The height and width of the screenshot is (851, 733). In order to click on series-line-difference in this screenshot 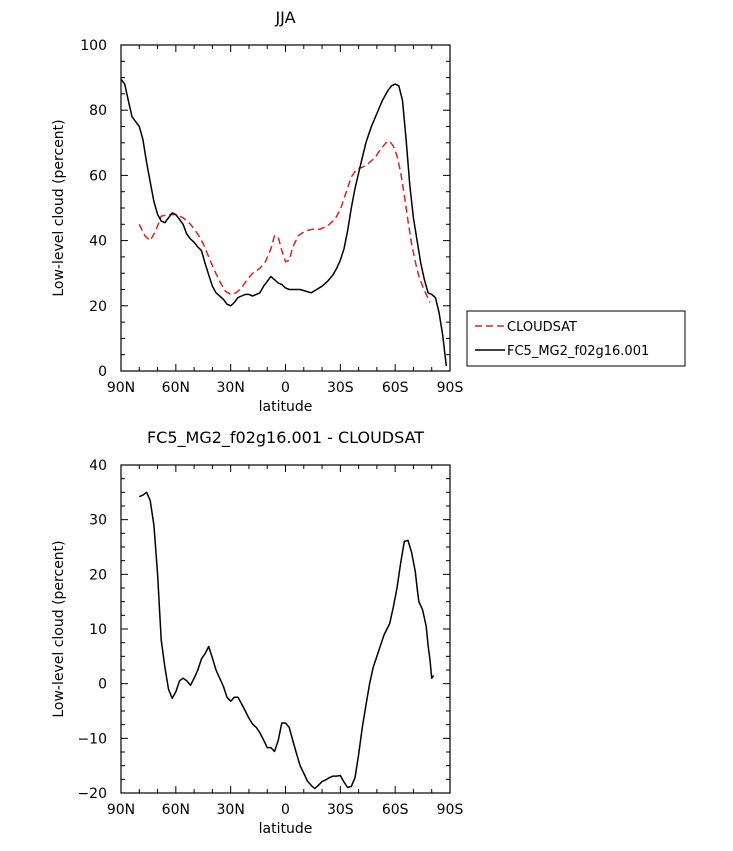, I will do `click(286, 640)`.